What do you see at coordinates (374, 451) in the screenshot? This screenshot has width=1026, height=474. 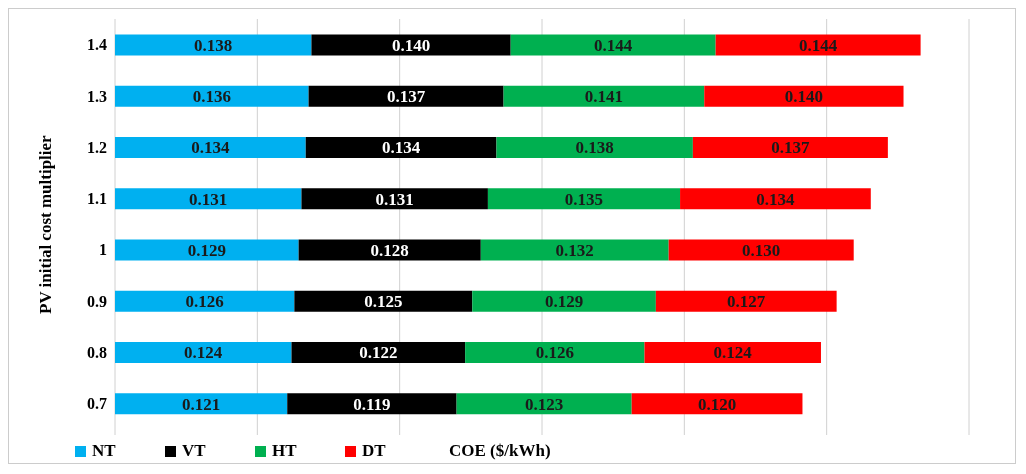 I see `legend-label: DT` at bounding box center [374, 451].